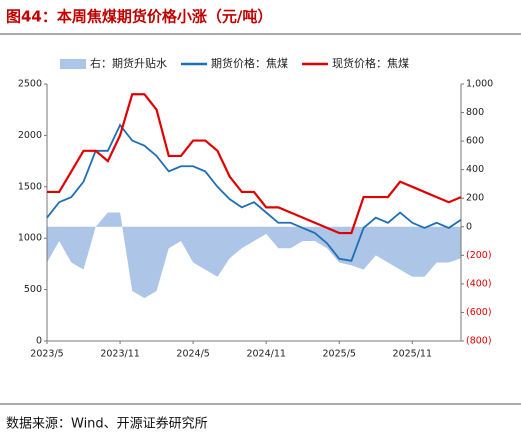 This screenshot has width=521, height=439. What do you see at coordinates (30, 186) in the screenshot?
I see `y-tick-label: 1500` at bounding box center [30, 186].